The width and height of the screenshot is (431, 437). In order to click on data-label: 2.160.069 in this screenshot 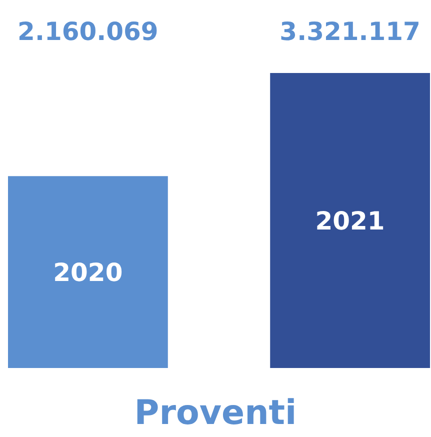, I will do `click(88, 31)`.